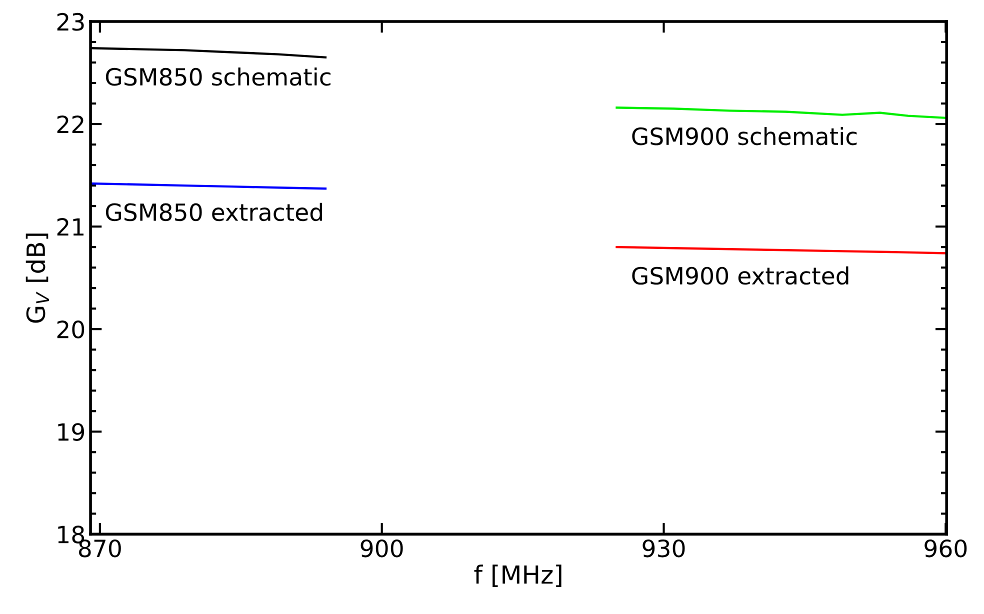 The height and width of the screenshot is (614, 984). I want to click on y-tick-label: 20, so click(70, 329).